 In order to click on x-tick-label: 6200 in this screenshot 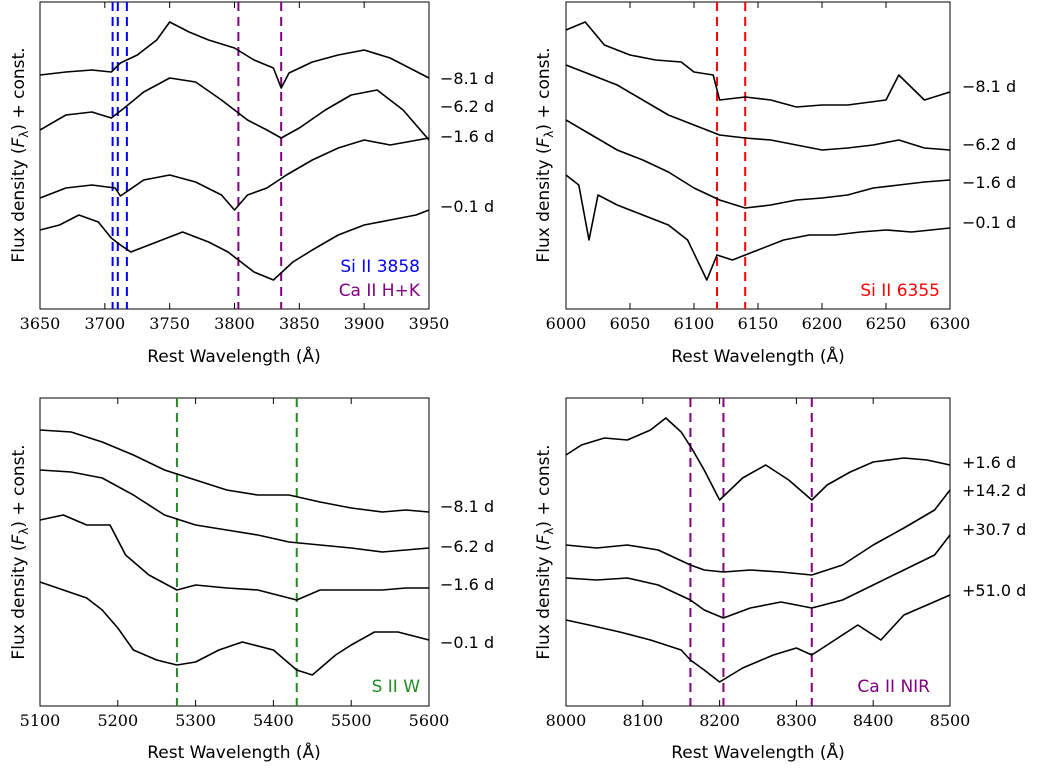, I will do `click(822, 323)`.